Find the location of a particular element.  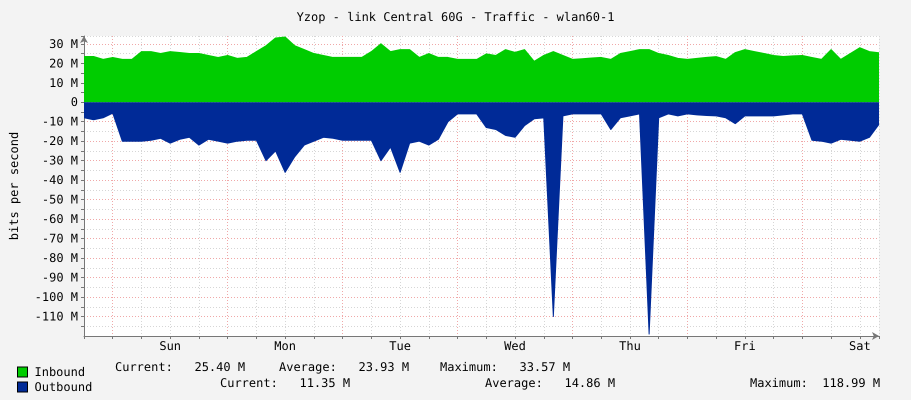

text: Current: 25.40 M is located at coordinates (180, 367).